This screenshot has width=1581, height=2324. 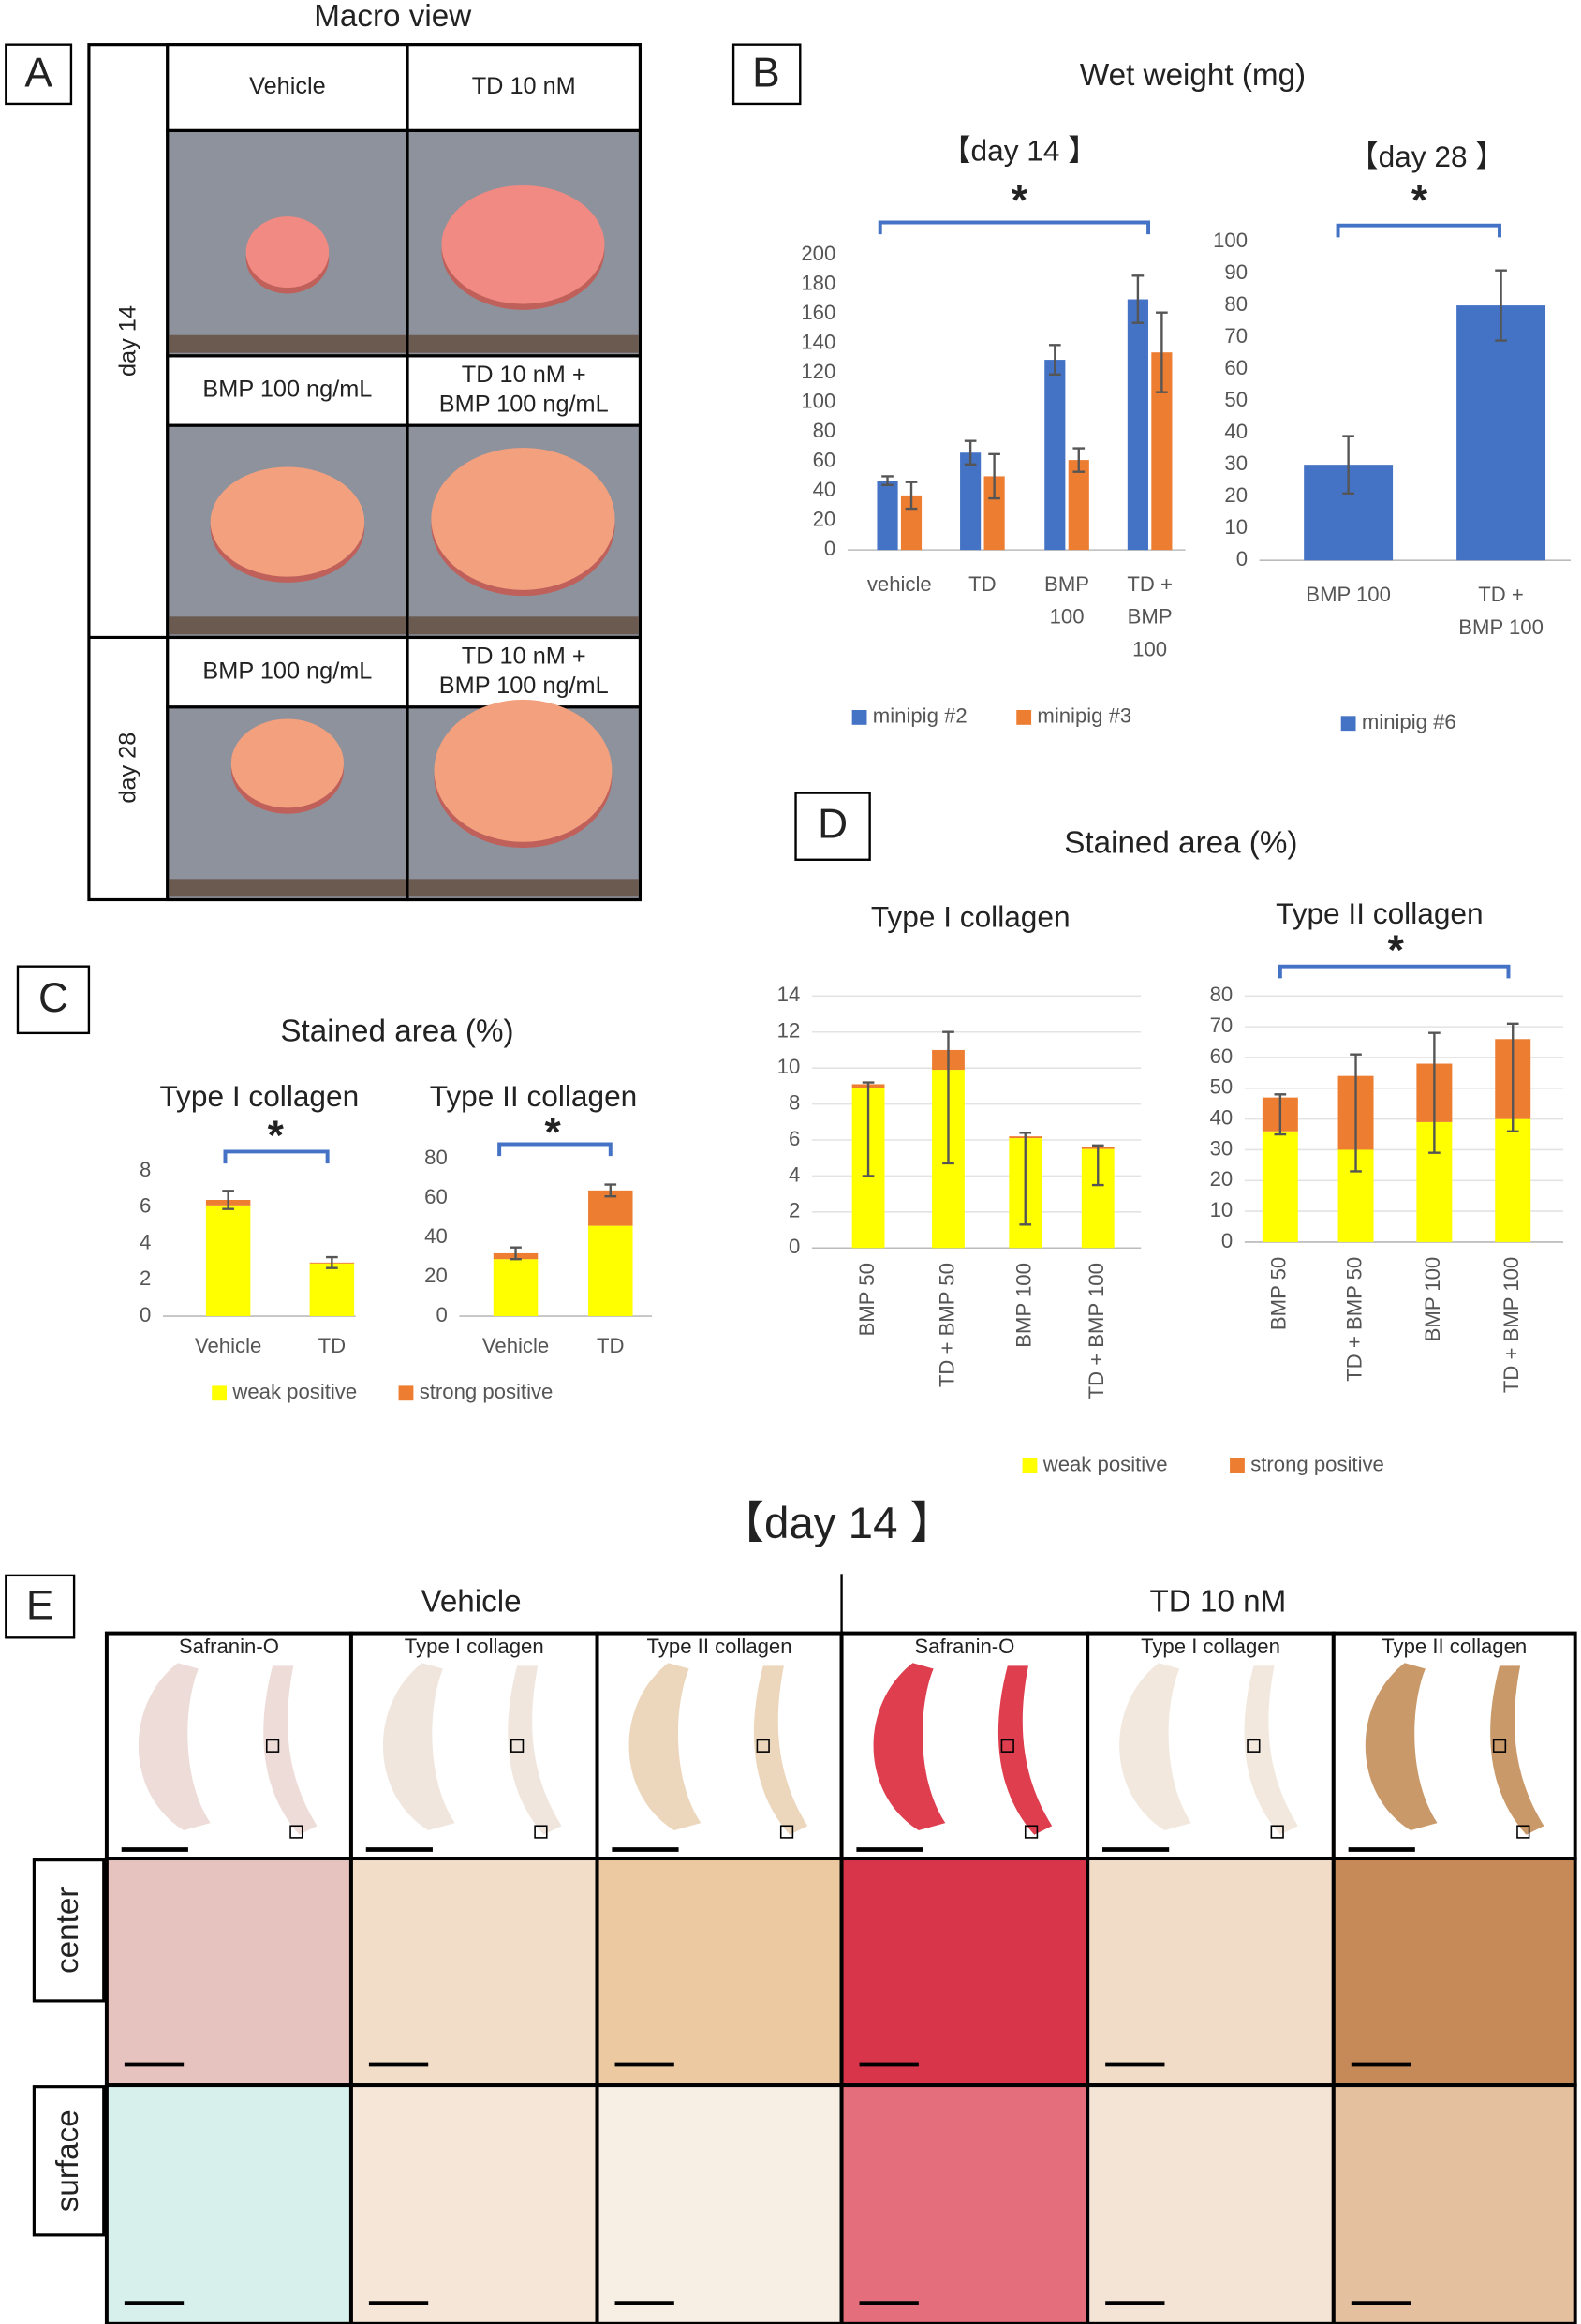 What do you see at coordinates (1409, 722) in the screenshot?
I see `legend-label: minipig #6` at bounding box center [1409, 722].